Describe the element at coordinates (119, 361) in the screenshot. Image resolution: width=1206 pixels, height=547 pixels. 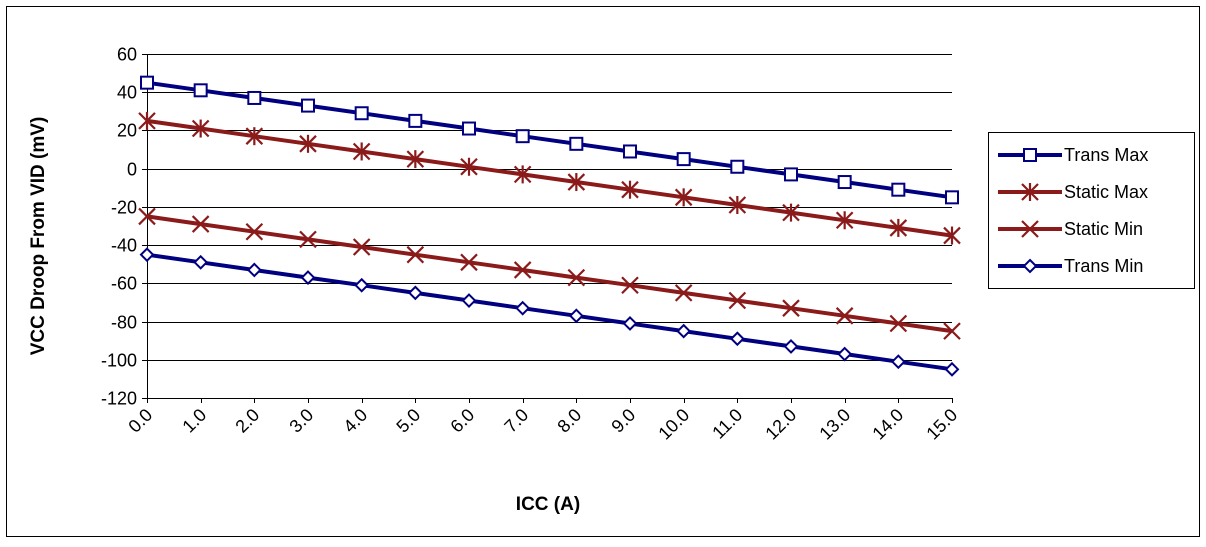
I see `y-tick-label: -100` at that location.